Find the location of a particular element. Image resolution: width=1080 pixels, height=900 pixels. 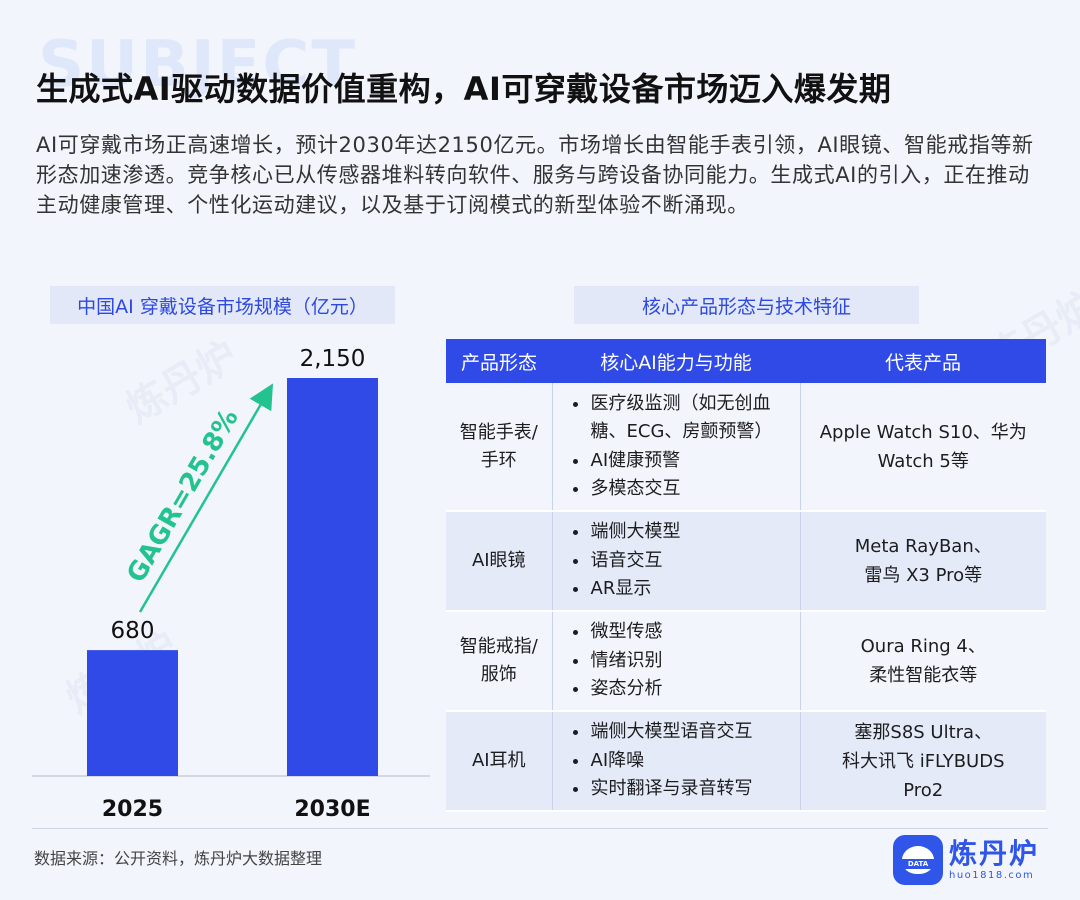

product-form-text: AI耳机 is located at coordinates (498, 760).